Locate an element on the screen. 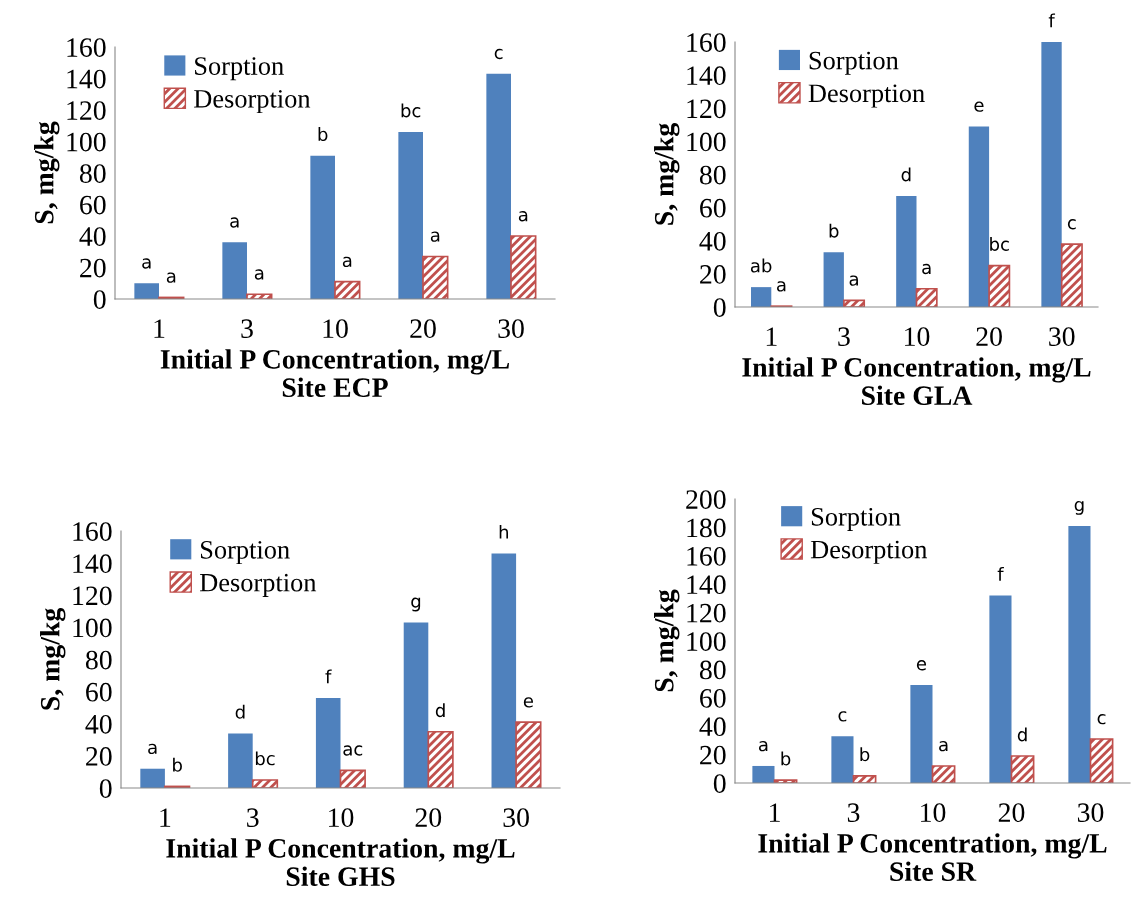 The height and width of the screenshot is (903, 1139). y-tick-label: 180 is located at coordinates (706, 528).